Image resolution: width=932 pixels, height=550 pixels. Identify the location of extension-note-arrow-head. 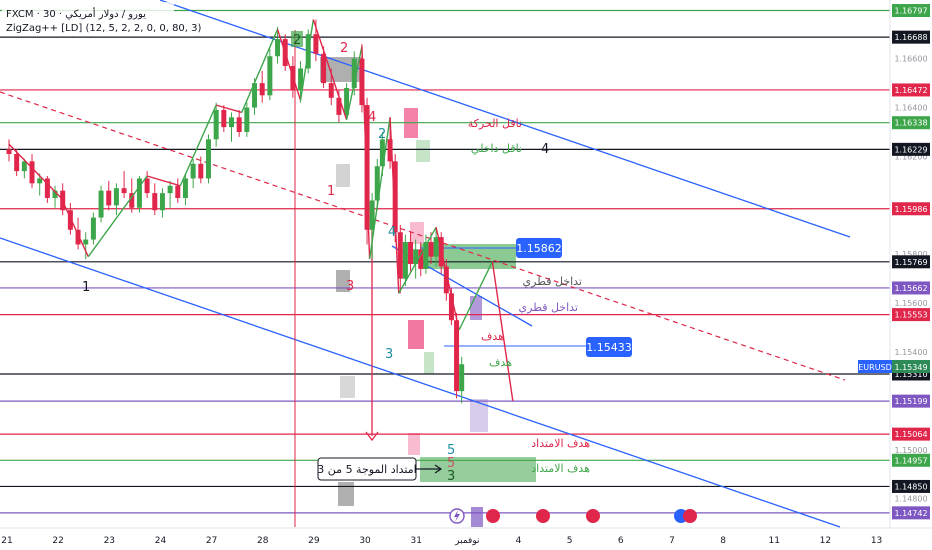
(438, 469).